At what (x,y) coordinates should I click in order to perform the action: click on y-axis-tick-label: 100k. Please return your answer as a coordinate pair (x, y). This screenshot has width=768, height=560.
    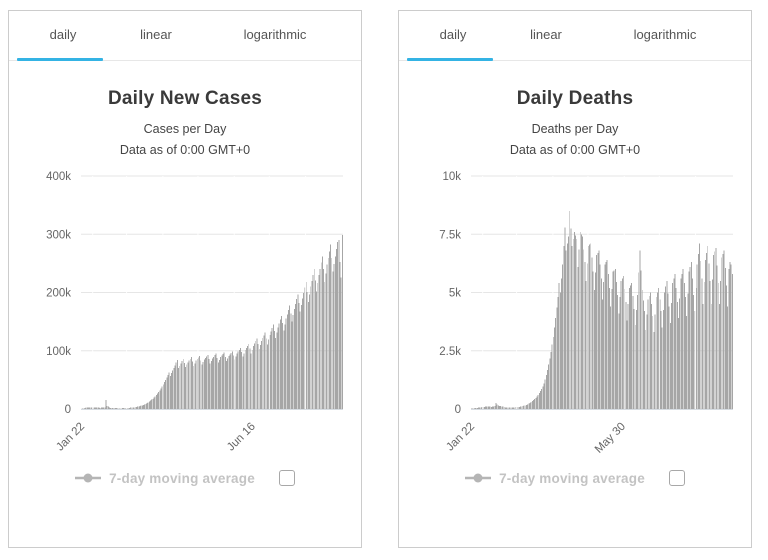
    Looking at the image, I should click on (58, 352).